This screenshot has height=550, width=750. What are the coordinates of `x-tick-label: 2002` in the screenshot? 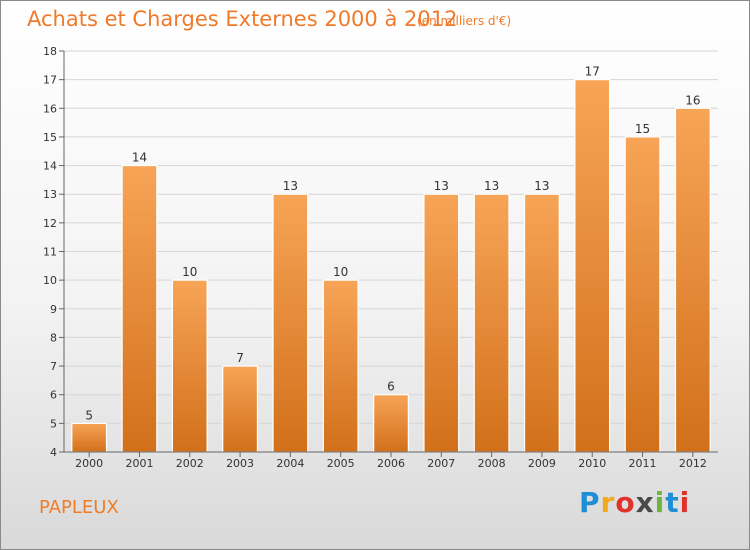 It's located at (190, 463).